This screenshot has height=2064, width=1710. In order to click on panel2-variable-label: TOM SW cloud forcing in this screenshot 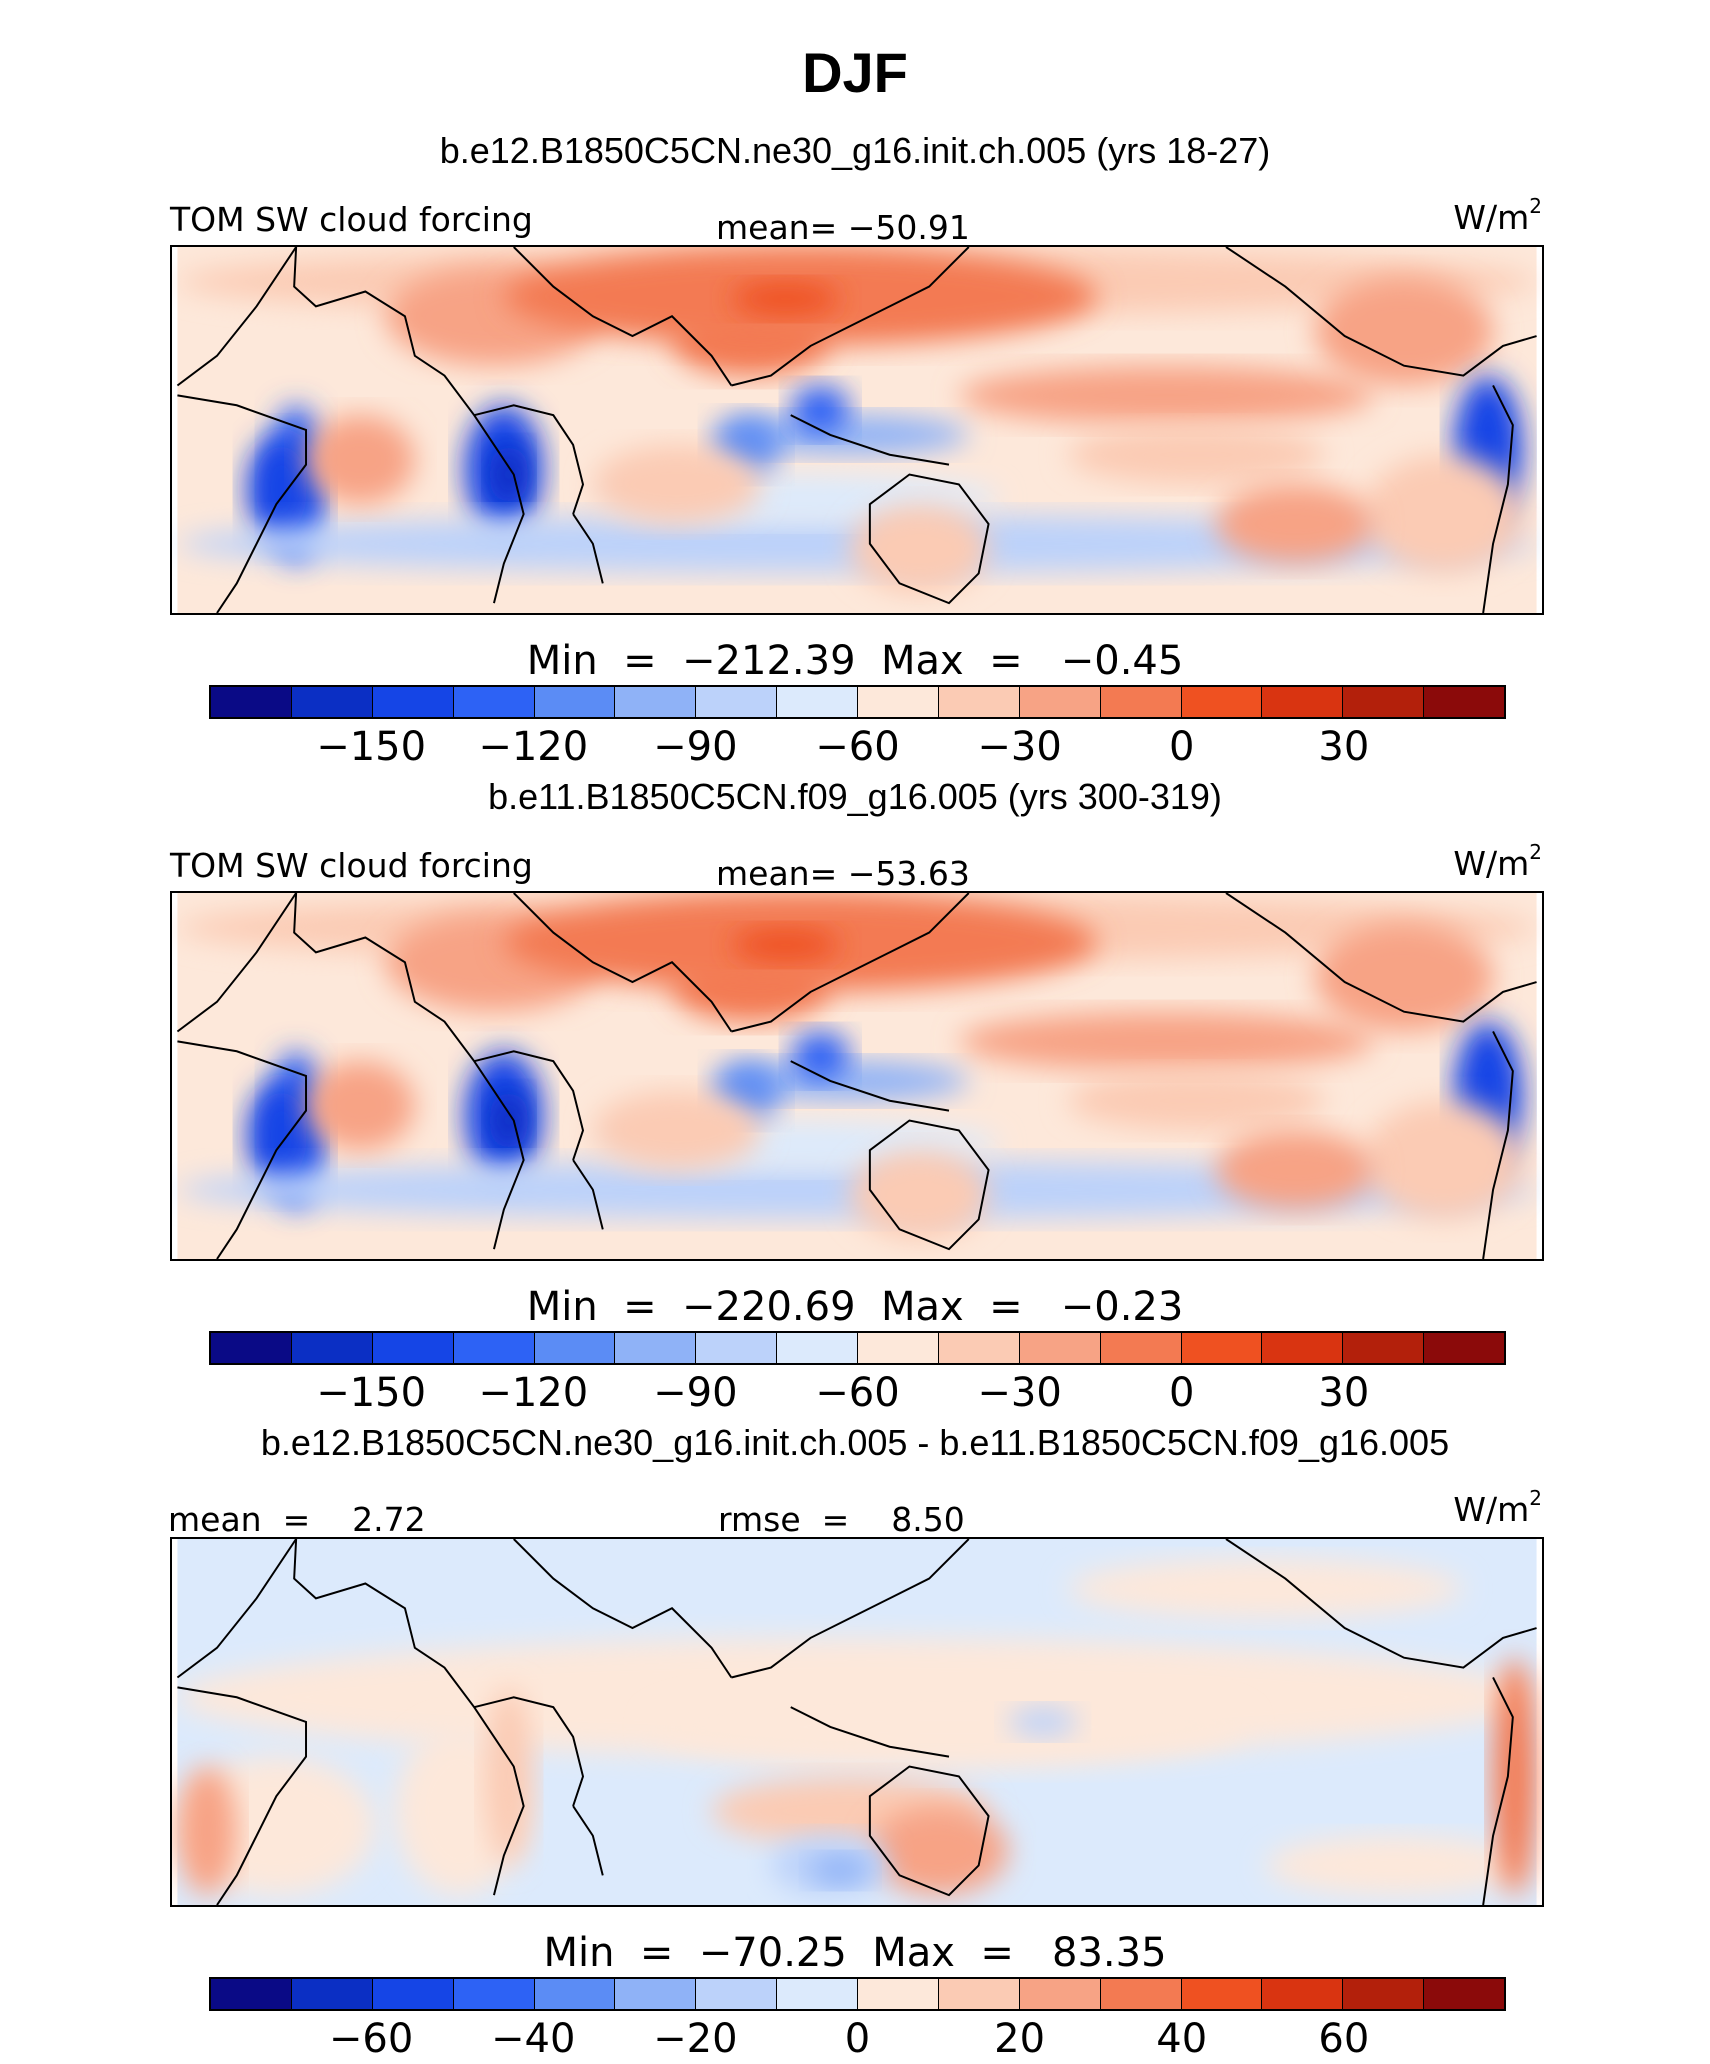, I will do `click(351, 865)`.